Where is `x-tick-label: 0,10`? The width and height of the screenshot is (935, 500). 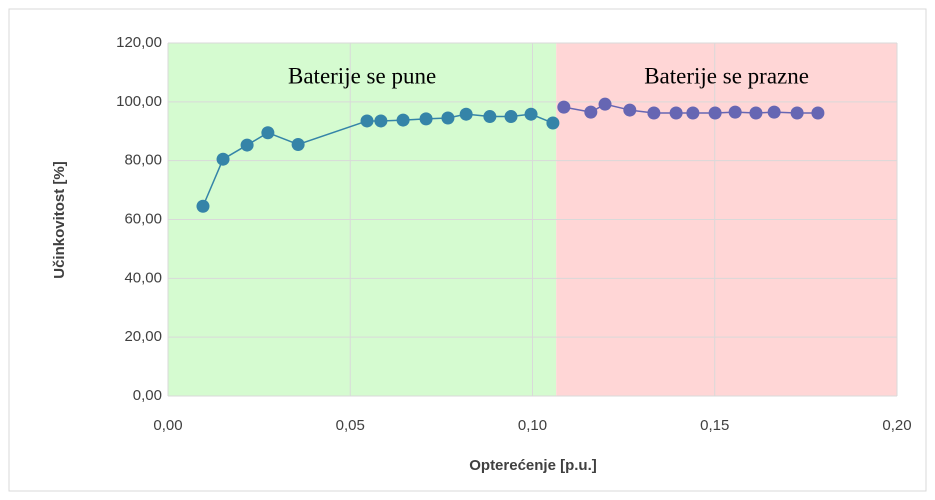 x-tick-label: 0,10 is located at coordinates (532, 425).